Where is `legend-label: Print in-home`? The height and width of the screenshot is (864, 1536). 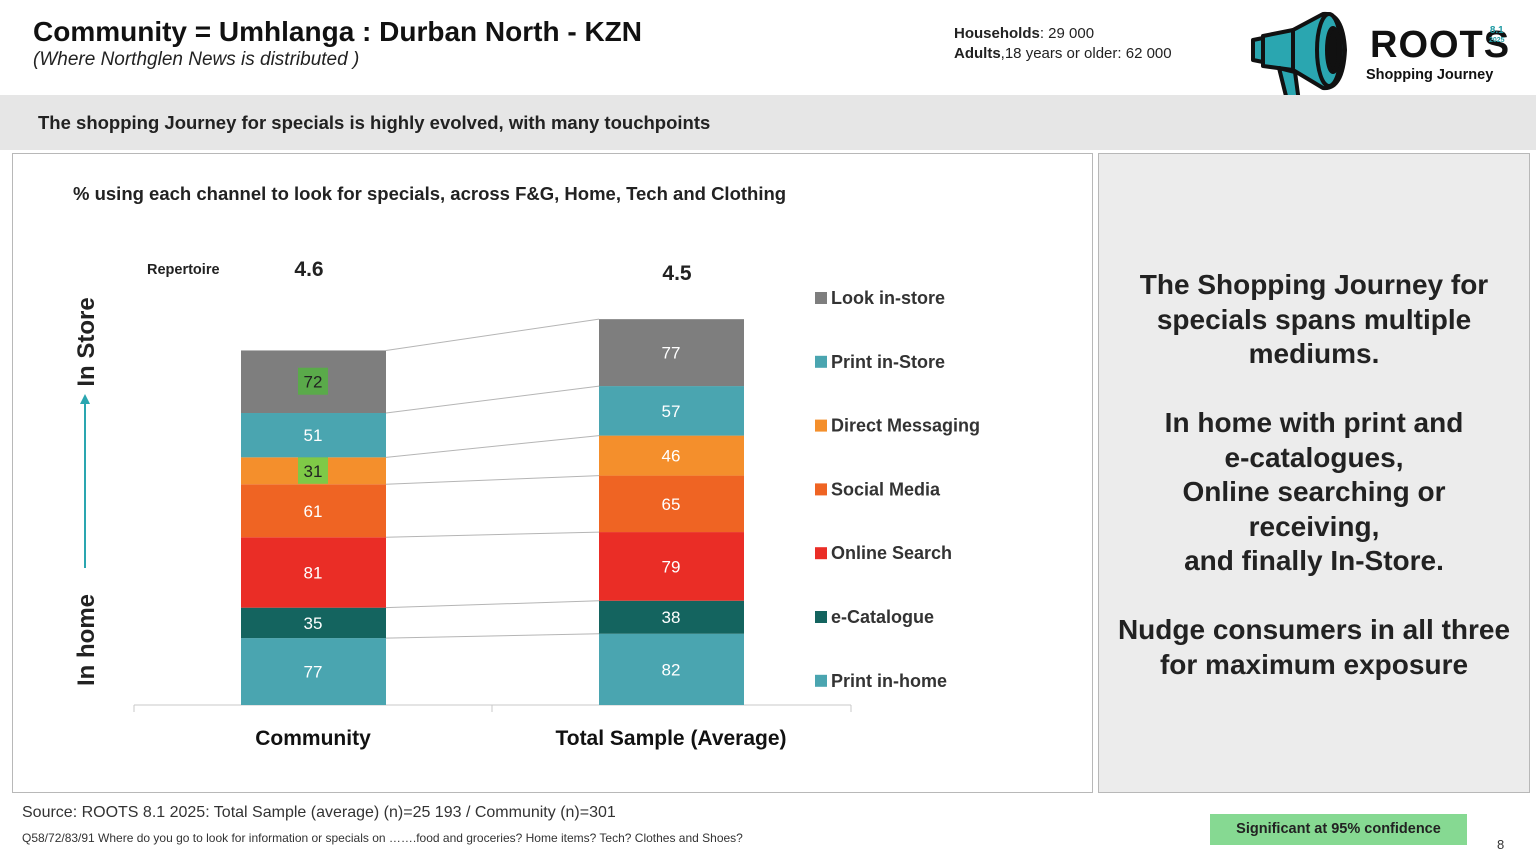
legend-label: Print in-home is located at coordinates (889, 681).